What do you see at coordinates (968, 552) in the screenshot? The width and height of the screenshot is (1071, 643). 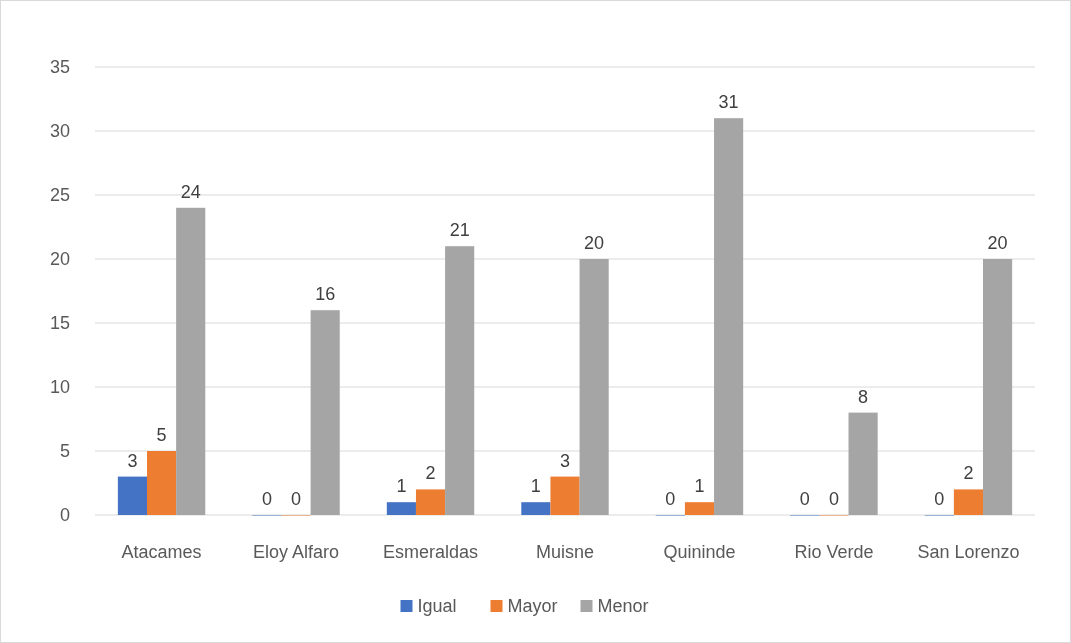 I see `x-tick-label: San Lorenzo` at bounding box center [968, 552].